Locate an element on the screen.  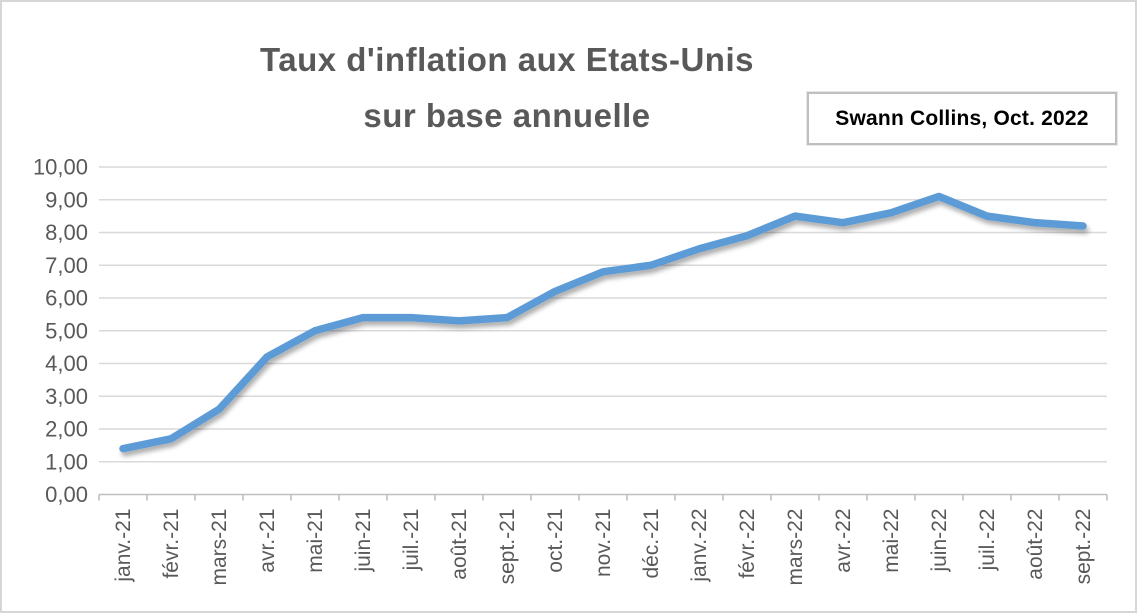
x-axis-label: mars-22 is located at coordinates (795, 547).